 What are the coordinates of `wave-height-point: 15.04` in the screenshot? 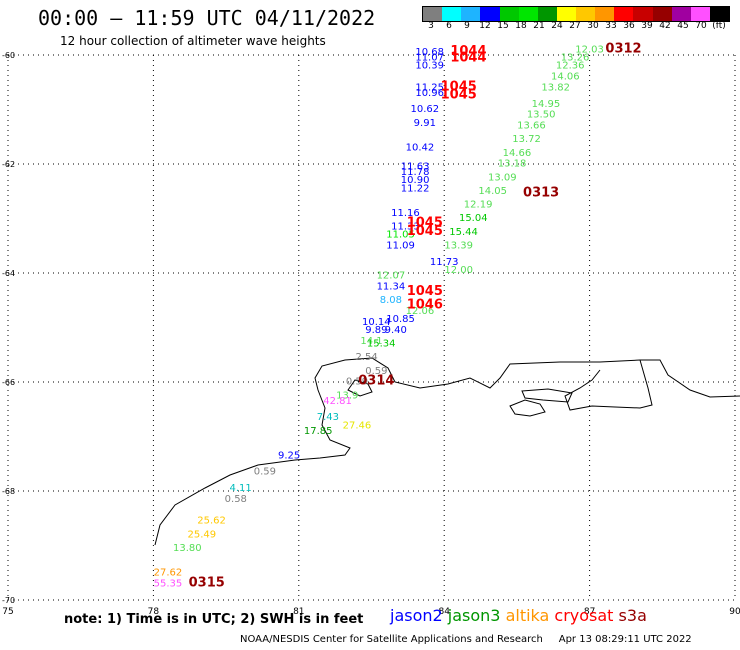 It's located at (473, 218).